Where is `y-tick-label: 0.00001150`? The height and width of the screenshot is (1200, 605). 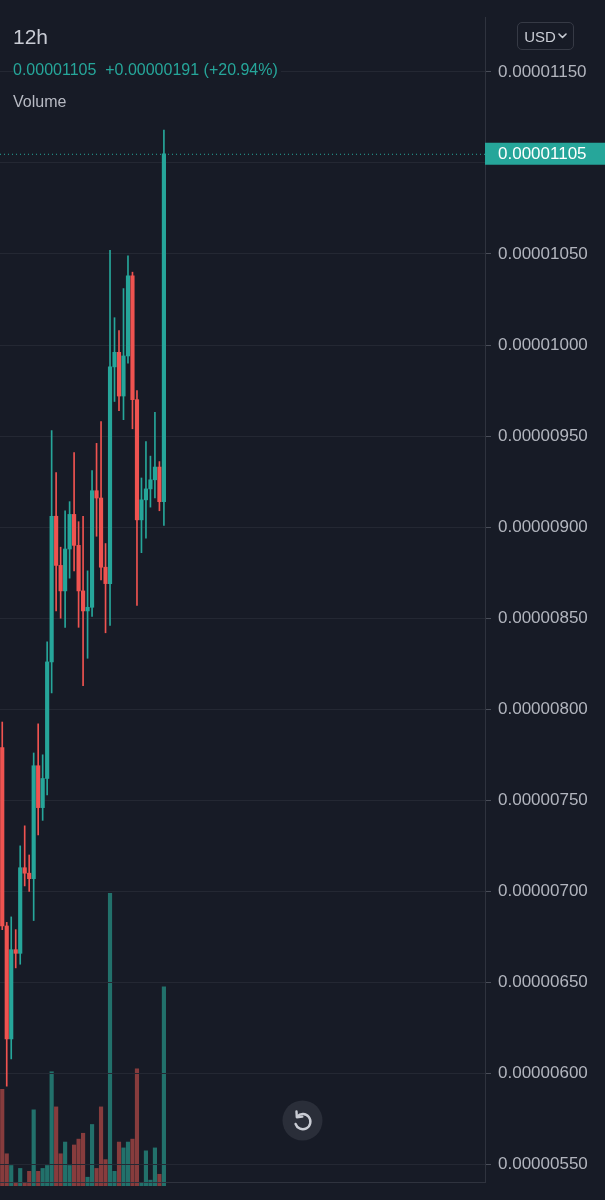
y-tick-label: 0.00001150 is located at coordinates (542, 71).